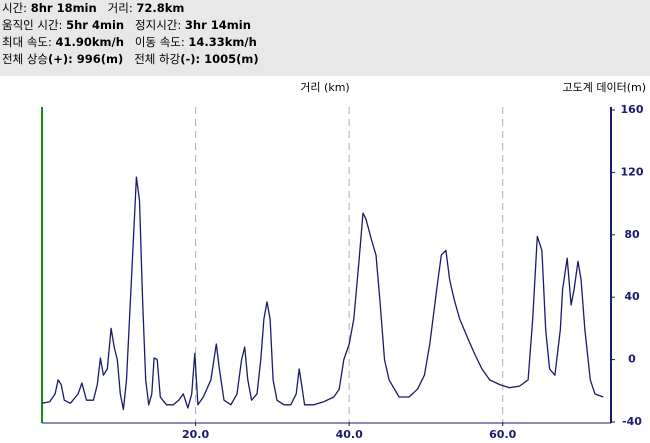 The image size is (650, 443). Describe the element at coordinates (89, 42) in the screenshot. I see `stat-value: 41.90km/h` at that location.